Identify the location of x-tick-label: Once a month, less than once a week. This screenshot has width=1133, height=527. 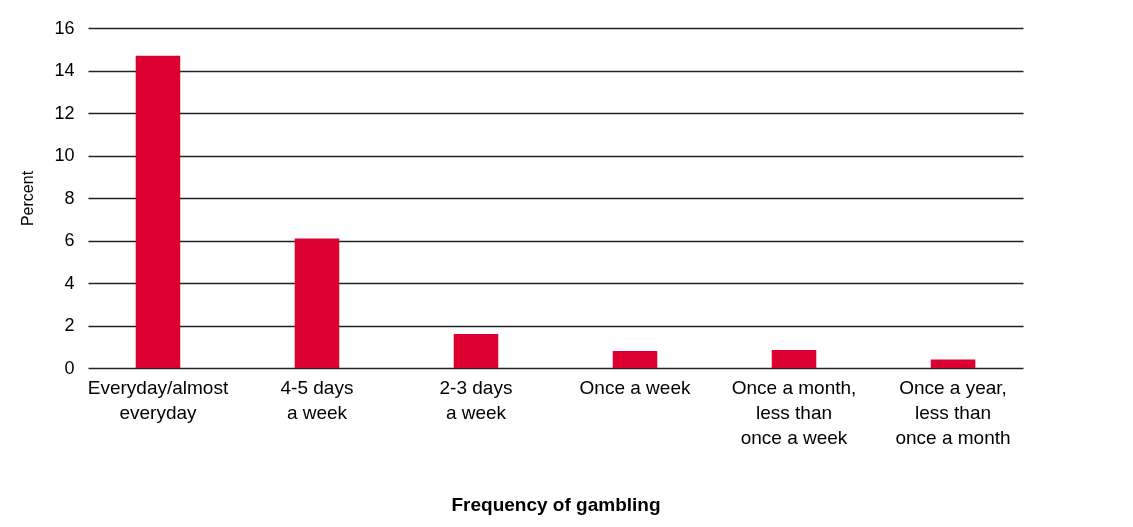
(794, 412).